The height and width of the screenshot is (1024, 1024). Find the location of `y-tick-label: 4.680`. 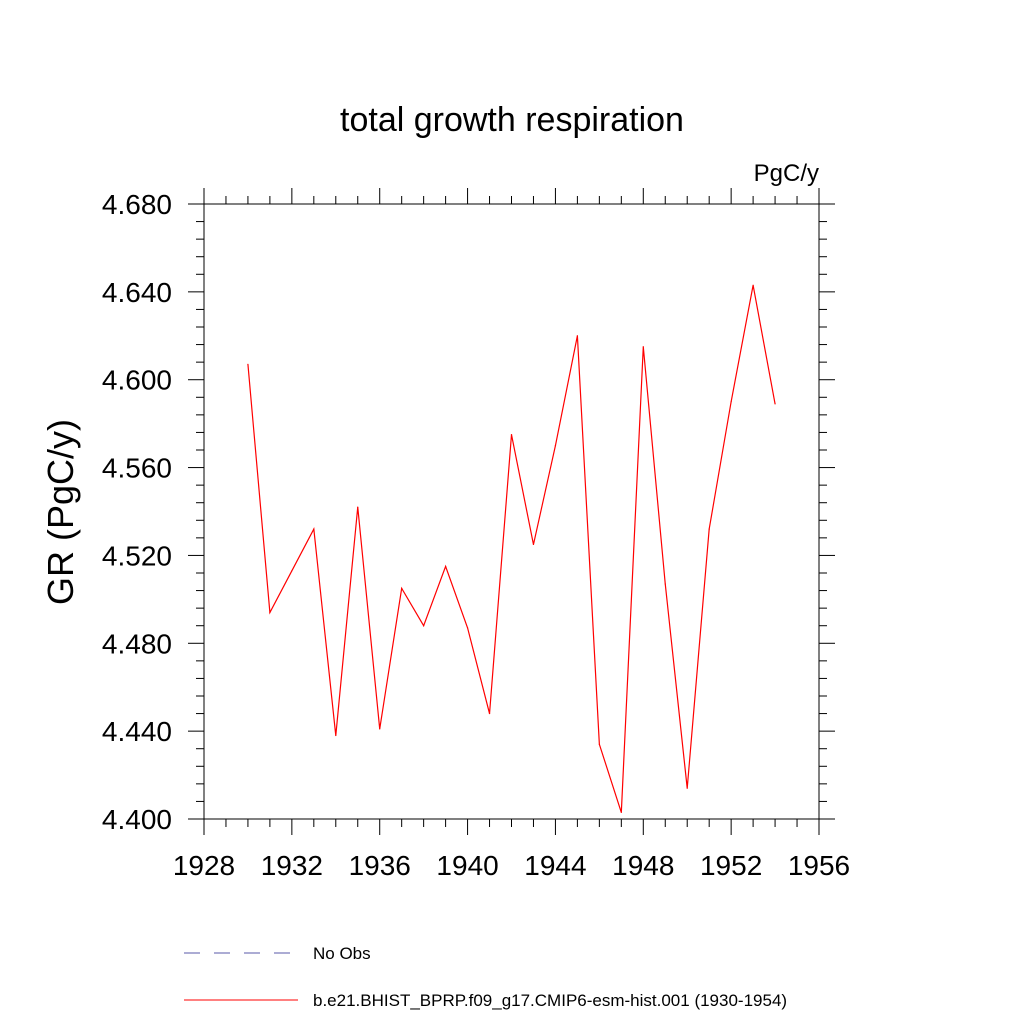

y-tick-label: 4.680 is located at coordinates (137, 204).